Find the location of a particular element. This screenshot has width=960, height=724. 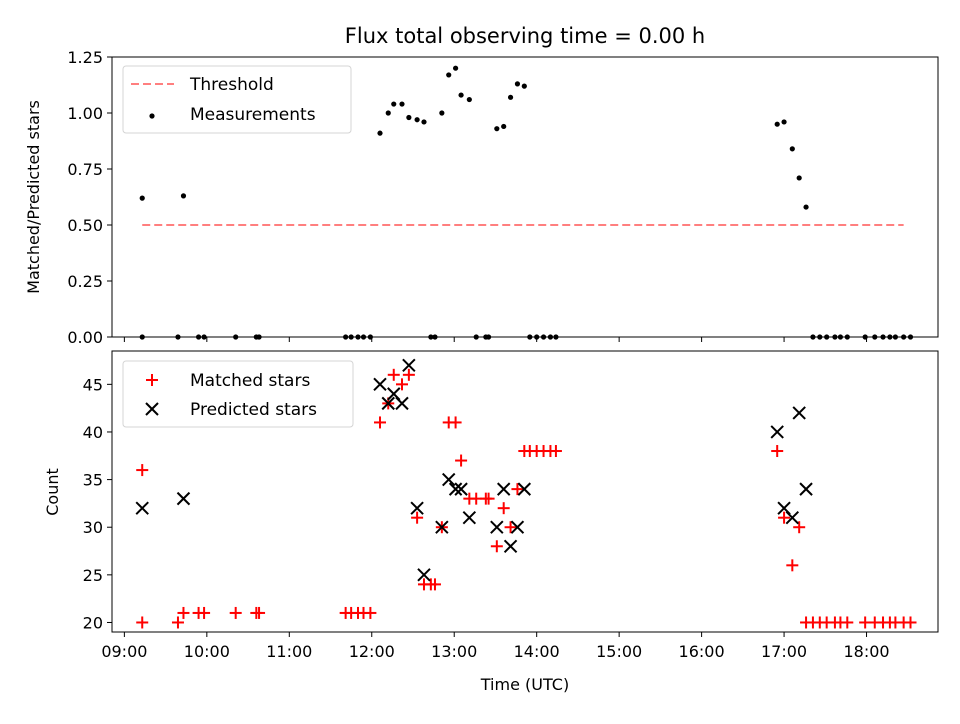

top-y-tick-label: 1.25 is located at coordinates (85, 57).